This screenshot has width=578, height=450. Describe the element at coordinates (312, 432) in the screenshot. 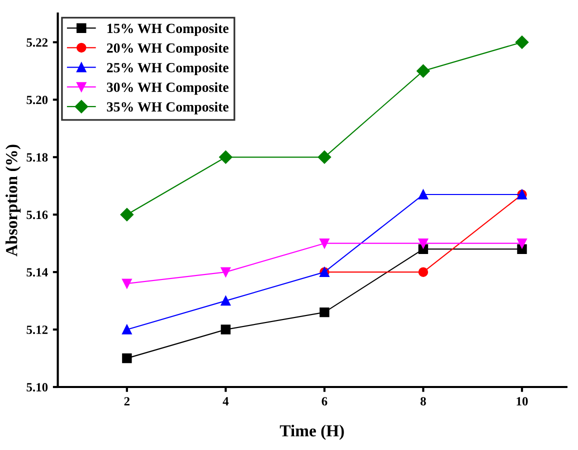

I see `x-axis-title: Time (H)` at that location.